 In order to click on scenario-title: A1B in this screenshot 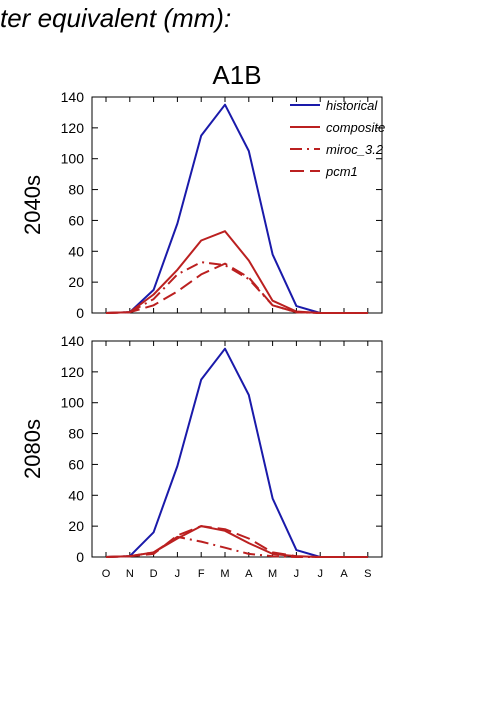, I will do `click(236, 75)`.